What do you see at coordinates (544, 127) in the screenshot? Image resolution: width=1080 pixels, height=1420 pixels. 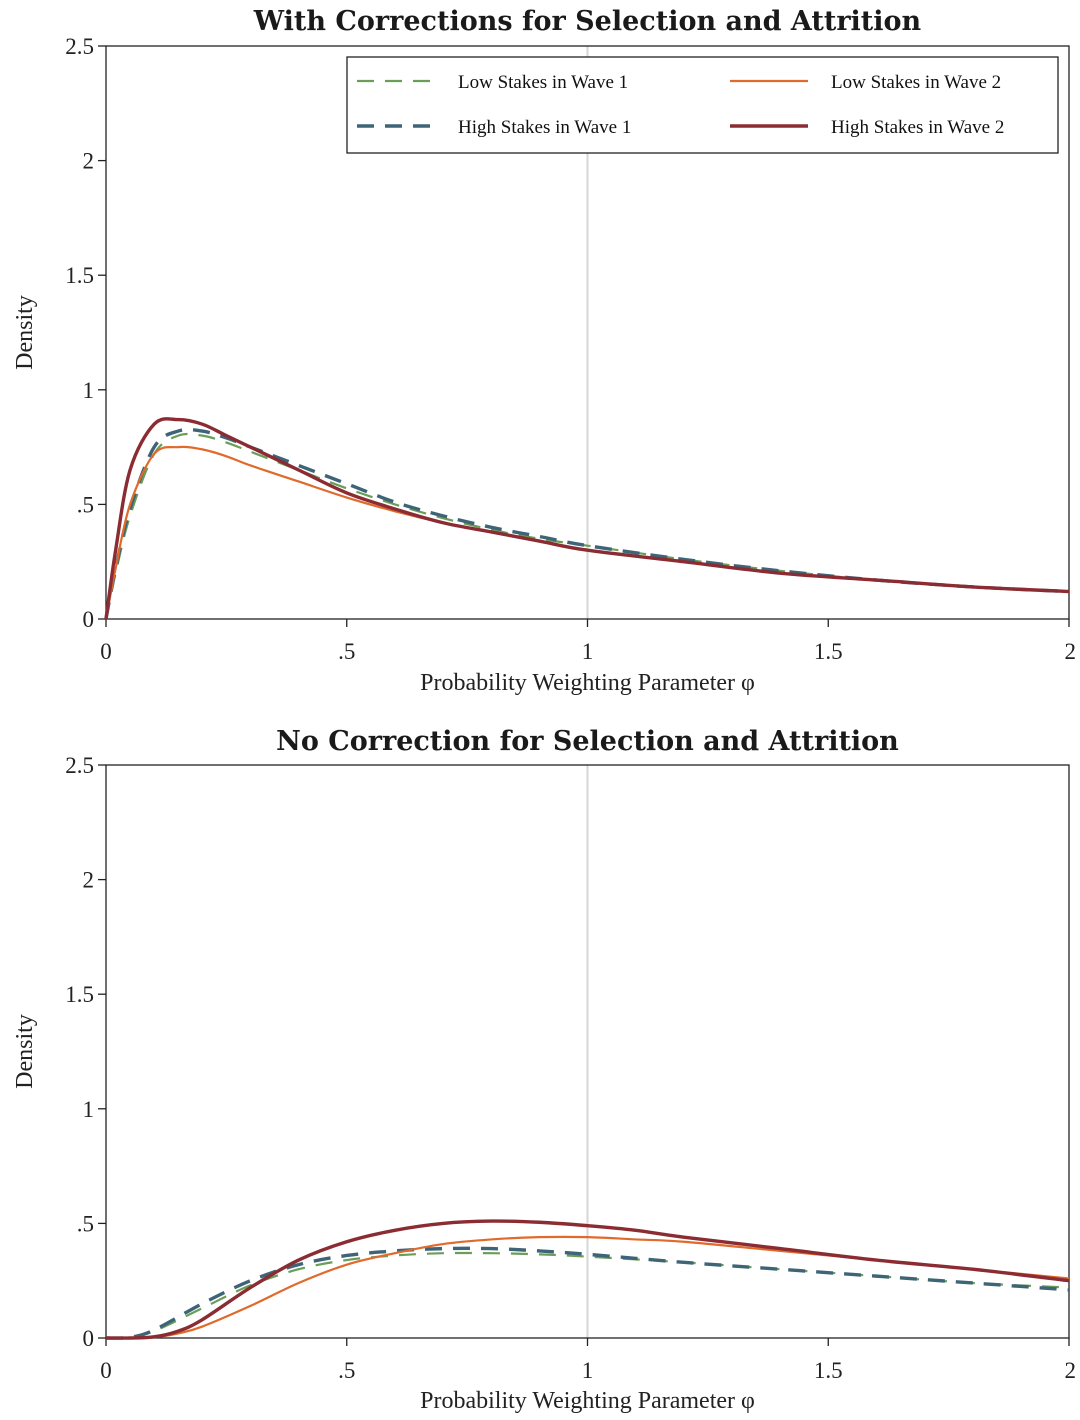 I see `legend-label-high-stakes-in-wave-1: High Stakes in Wave 1` at bounding box center [544, 127].